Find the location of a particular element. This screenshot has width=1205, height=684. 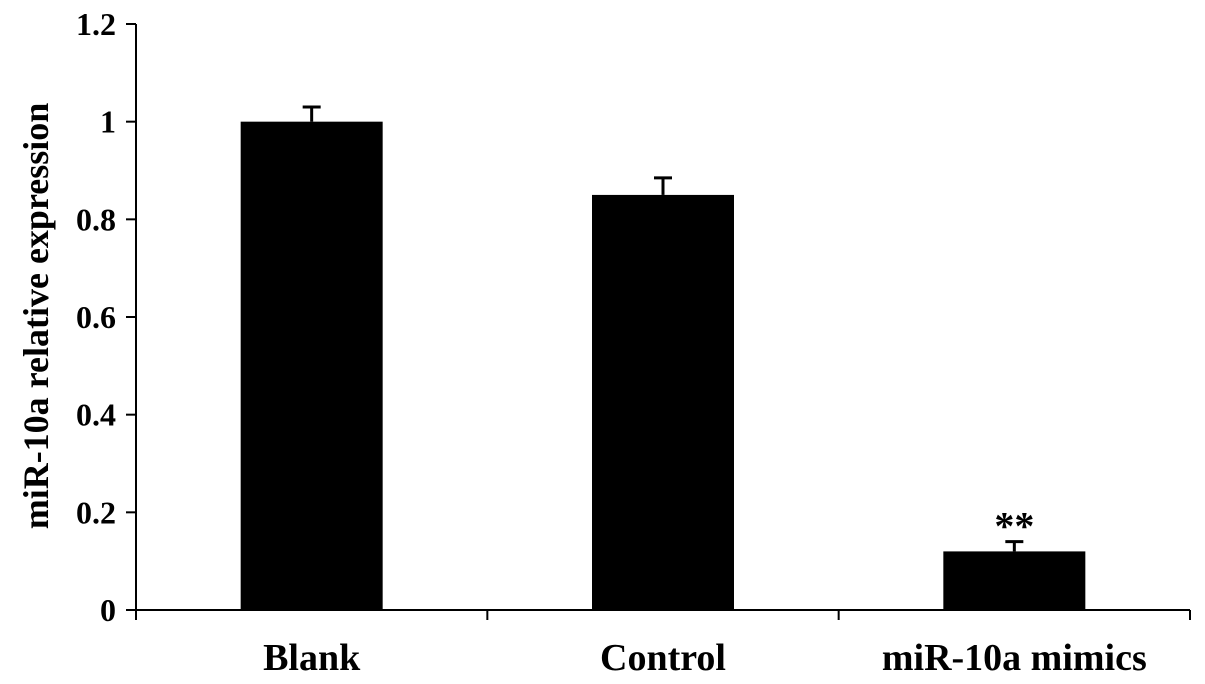

y-tick-label: 0.6 is located at coordinates (96, 317).